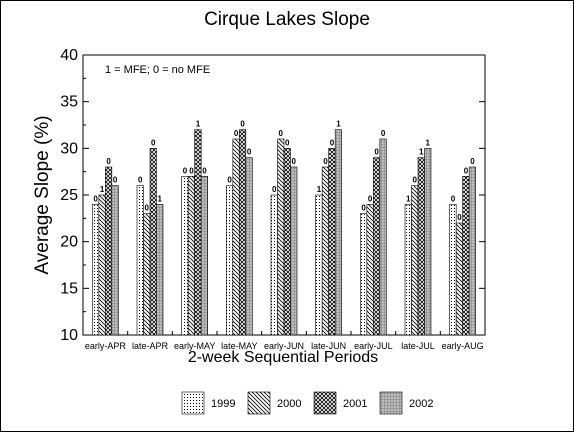 This screenshot has width=574, height=432. What do you see at coordinates (415, 260) in the screenshot?
I see `bar-2000-late-JUL` at bounding box center [415, 260].